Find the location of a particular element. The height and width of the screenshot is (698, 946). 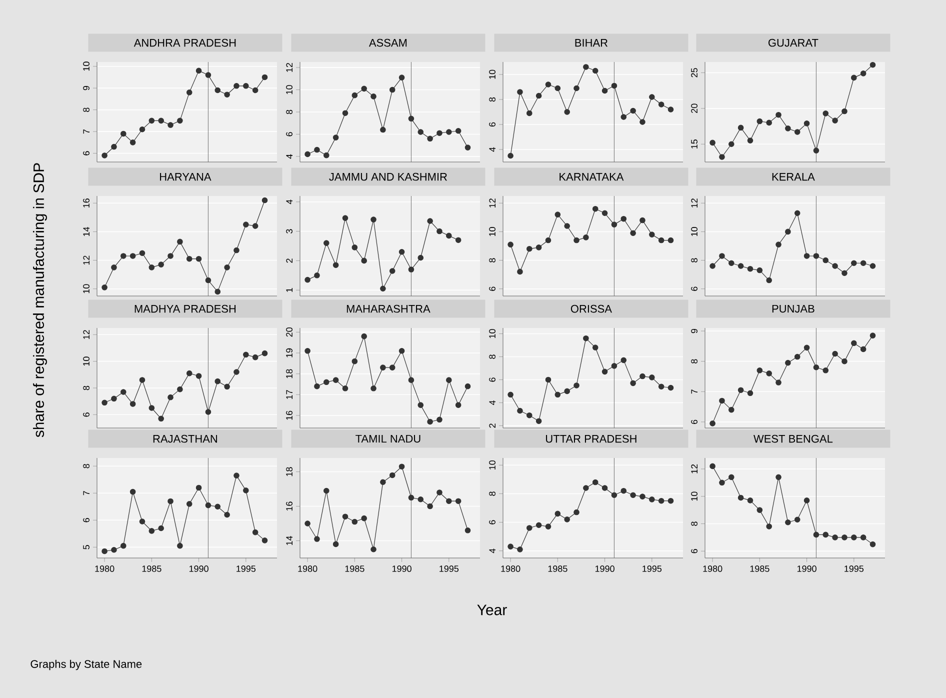

y-tick-label: 17 is located at coordinates (289, 394).